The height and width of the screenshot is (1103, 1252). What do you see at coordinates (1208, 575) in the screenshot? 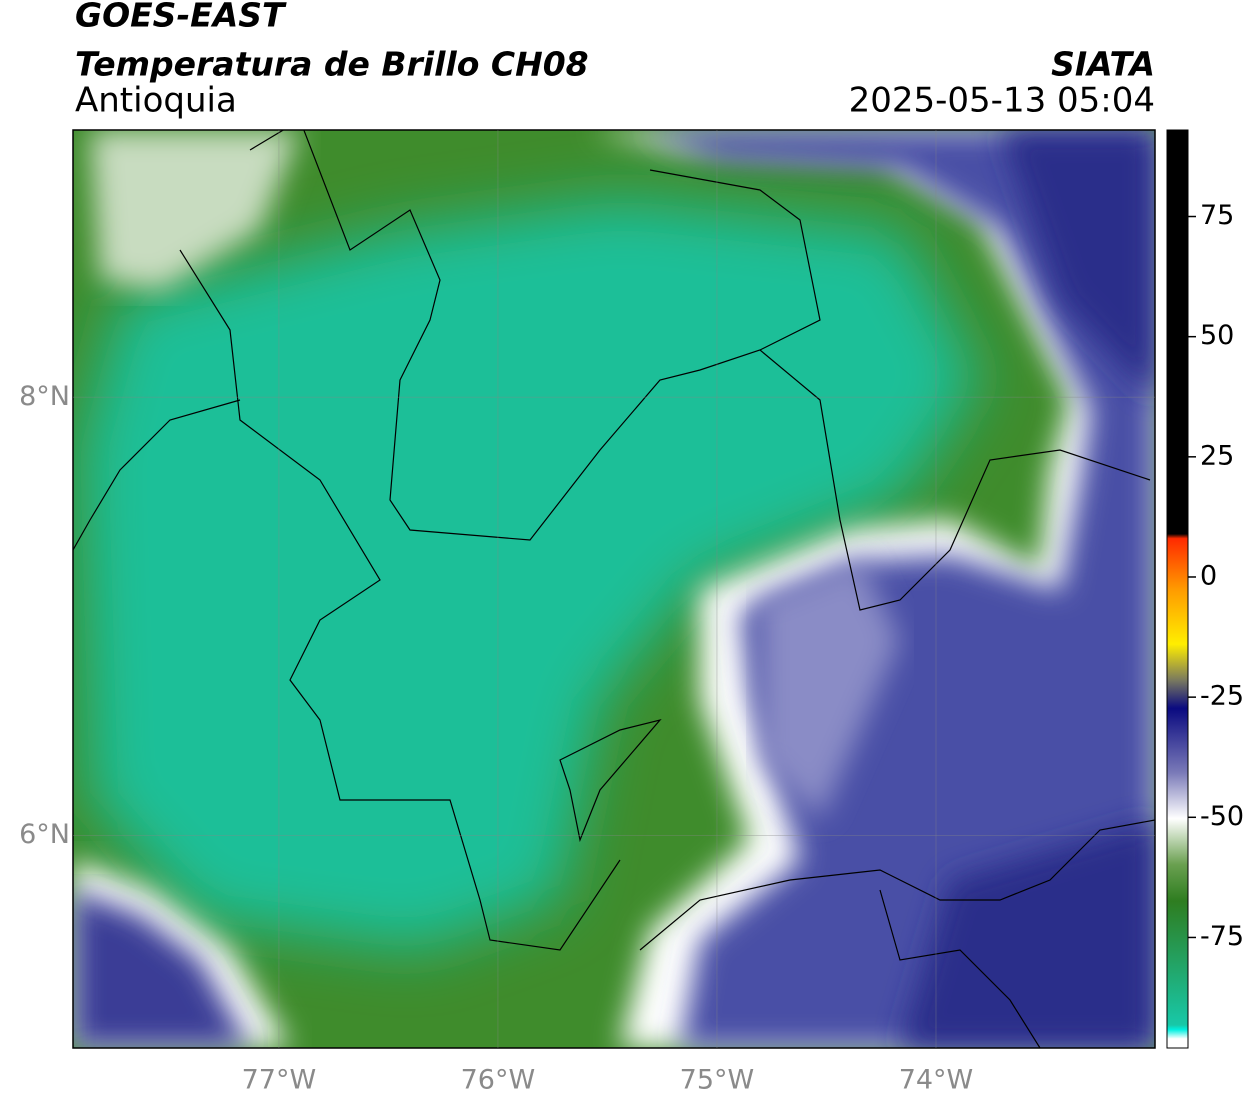
I see `colorbar-tick-label: 0` at bounding box center [1208, 575].